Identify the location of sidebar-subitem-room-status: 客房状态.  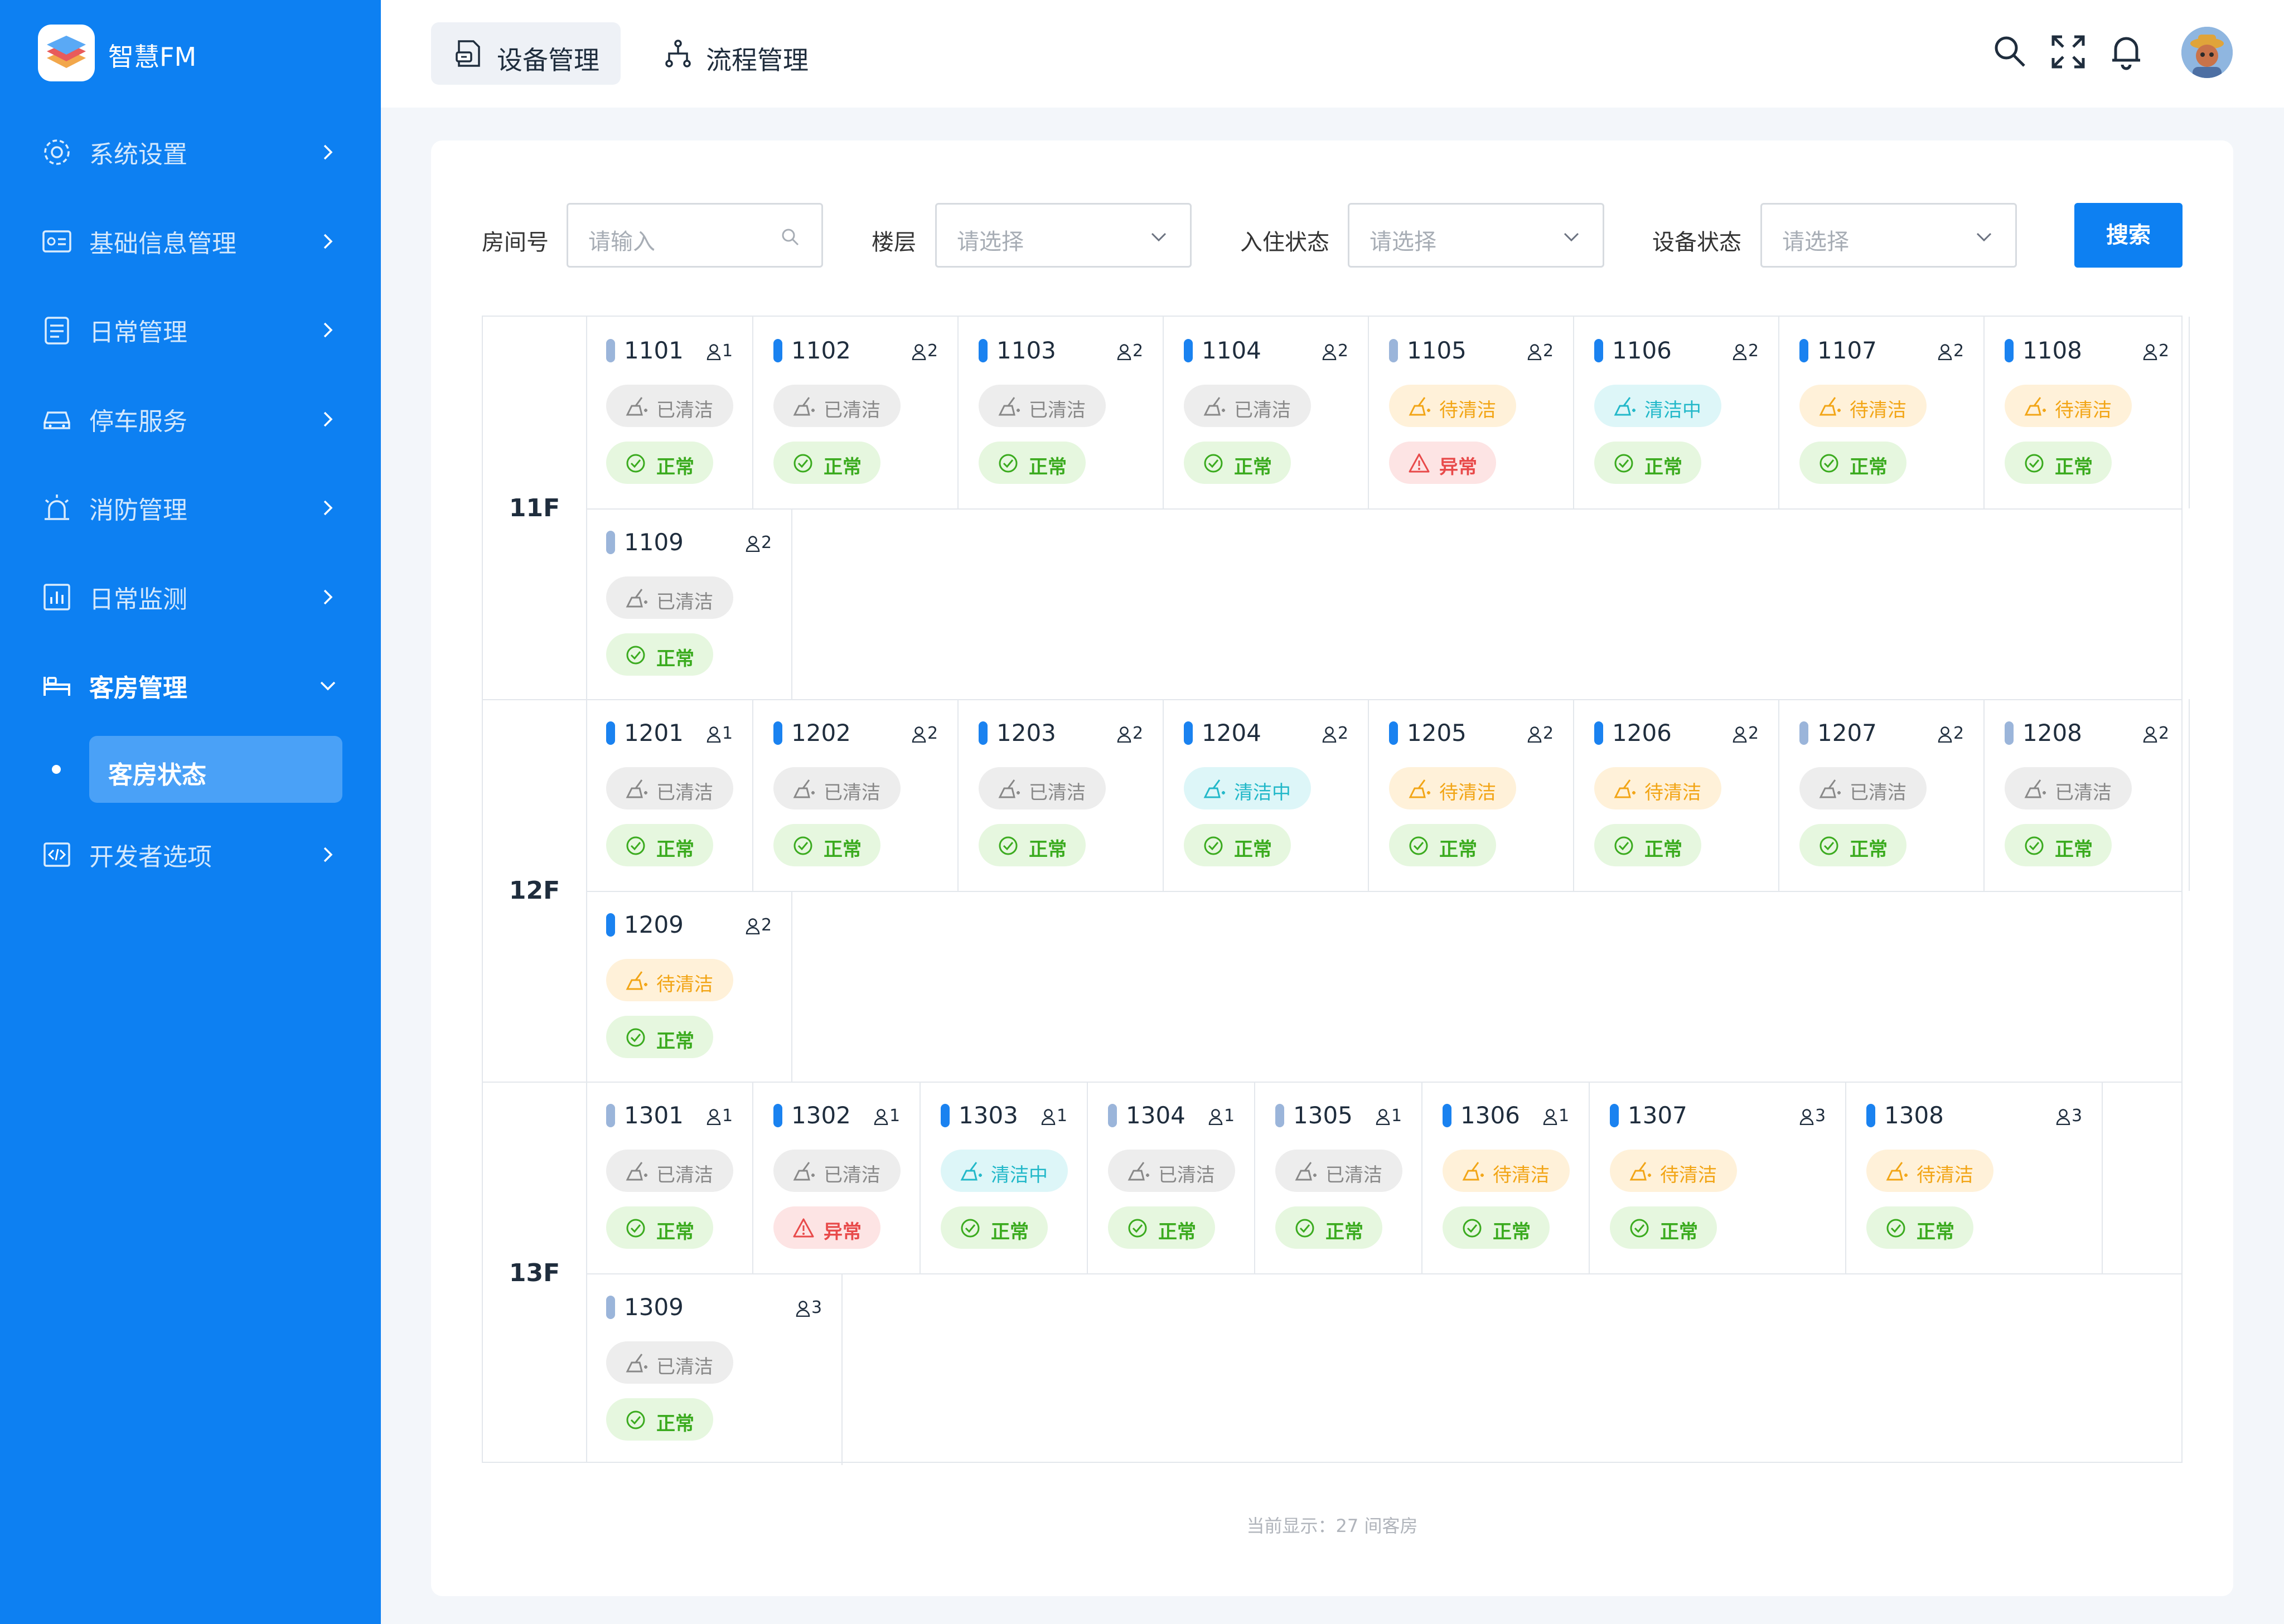
(215, 769).